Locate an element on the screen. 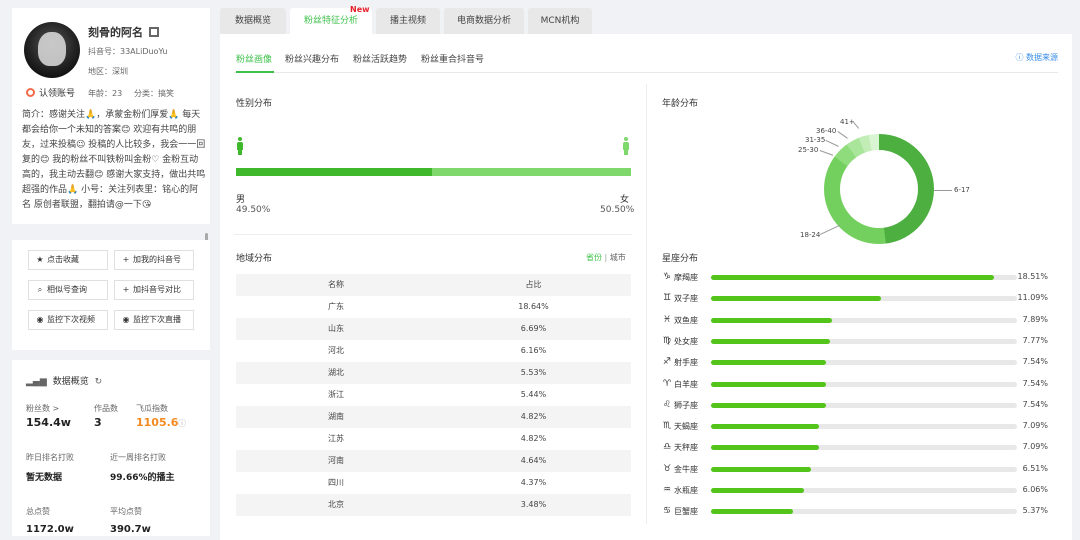 The width and height of the screenshot is (1080, 540). gender-bar-male is located at coordinates (334, 172).